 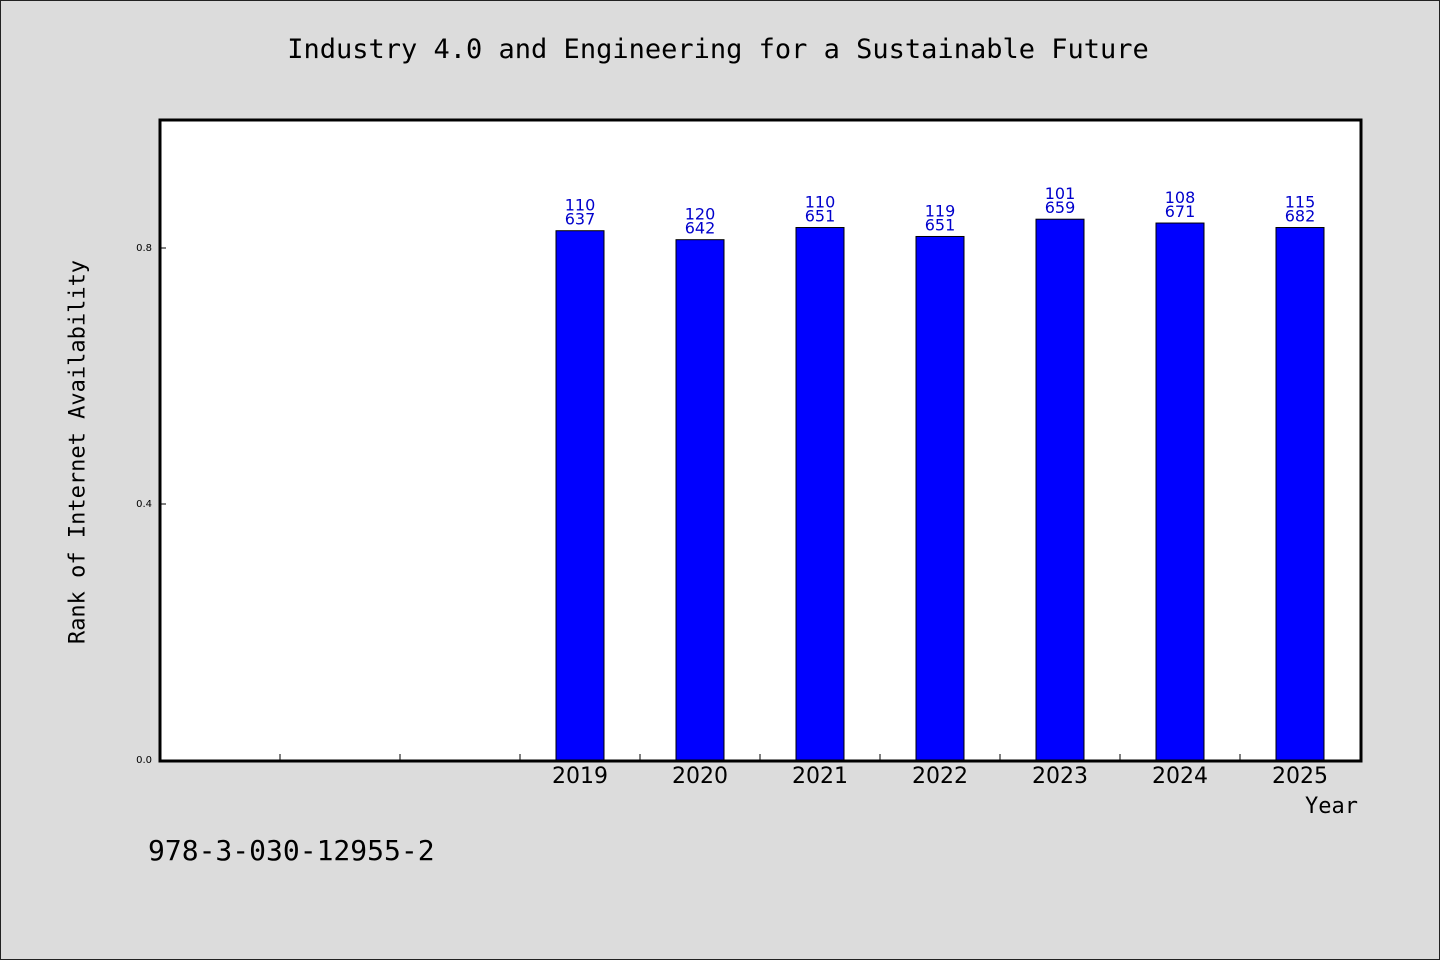 I want to click on data-label-top: 115, so click(x=1300, y=202).